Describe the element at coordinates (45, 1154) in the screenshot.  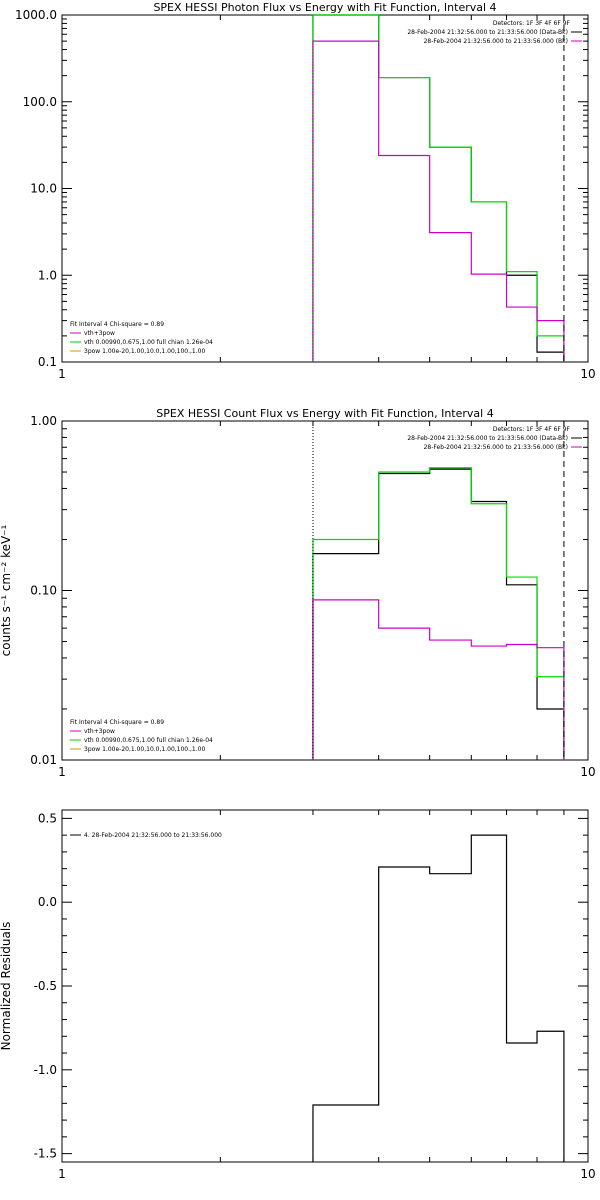
I see `y-tick-label: -1.5` at that location.